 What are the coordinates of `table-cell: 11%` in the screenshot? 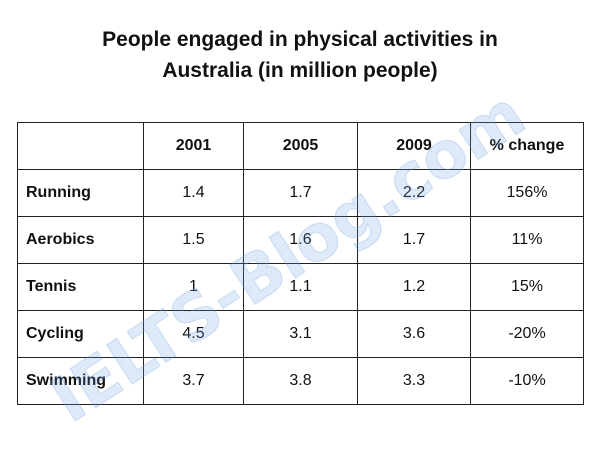 It's located at (527, 240).